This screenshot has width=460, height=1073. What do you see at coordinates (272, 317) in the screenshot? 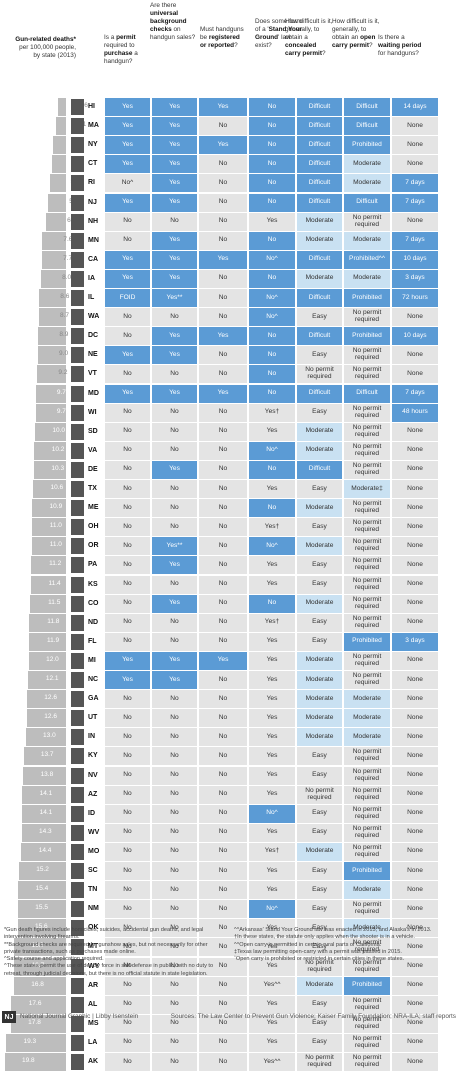
I see `syg-cell: No^` at bounding box center [272, 317].